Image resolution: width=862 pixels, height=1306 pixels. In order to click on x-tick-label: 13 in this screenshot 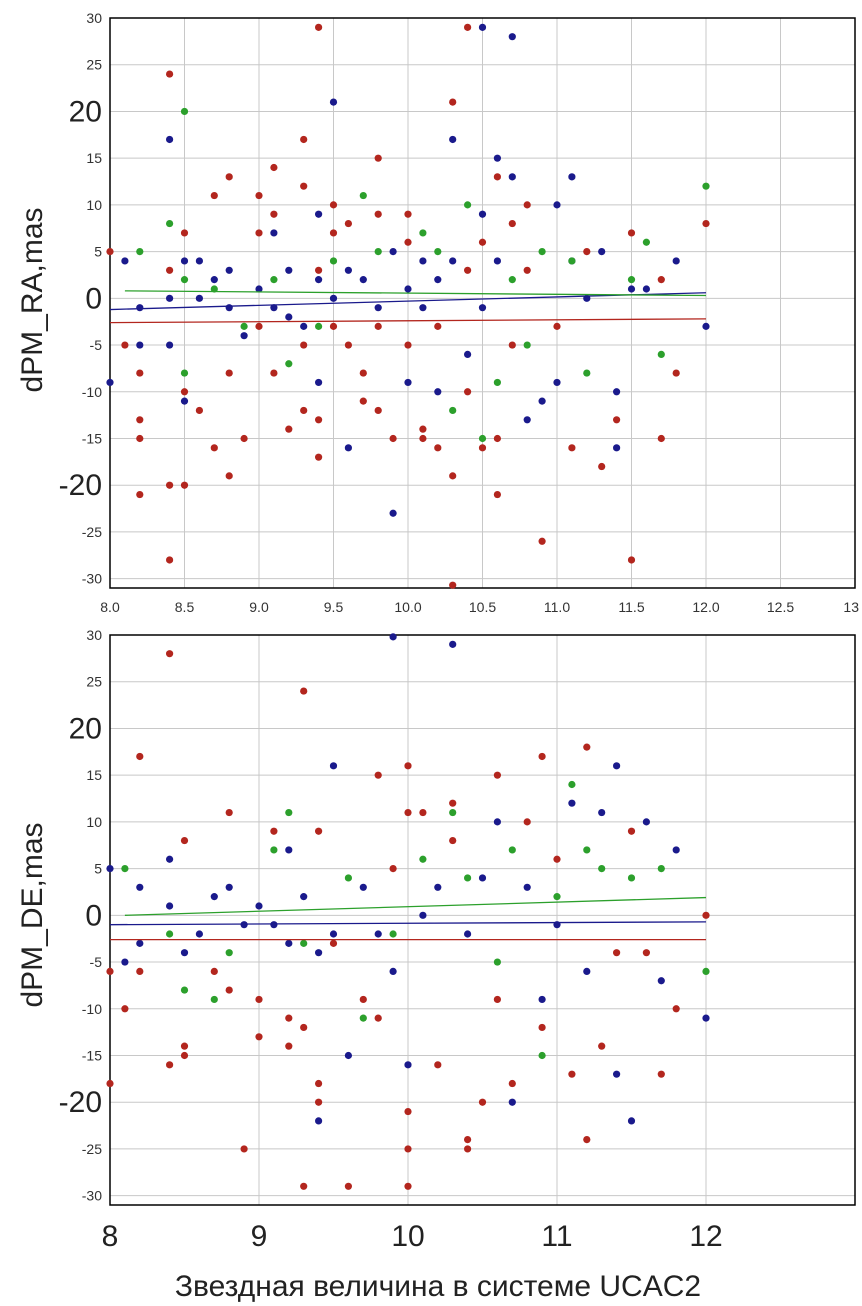, I will do `click(851, 607)`.